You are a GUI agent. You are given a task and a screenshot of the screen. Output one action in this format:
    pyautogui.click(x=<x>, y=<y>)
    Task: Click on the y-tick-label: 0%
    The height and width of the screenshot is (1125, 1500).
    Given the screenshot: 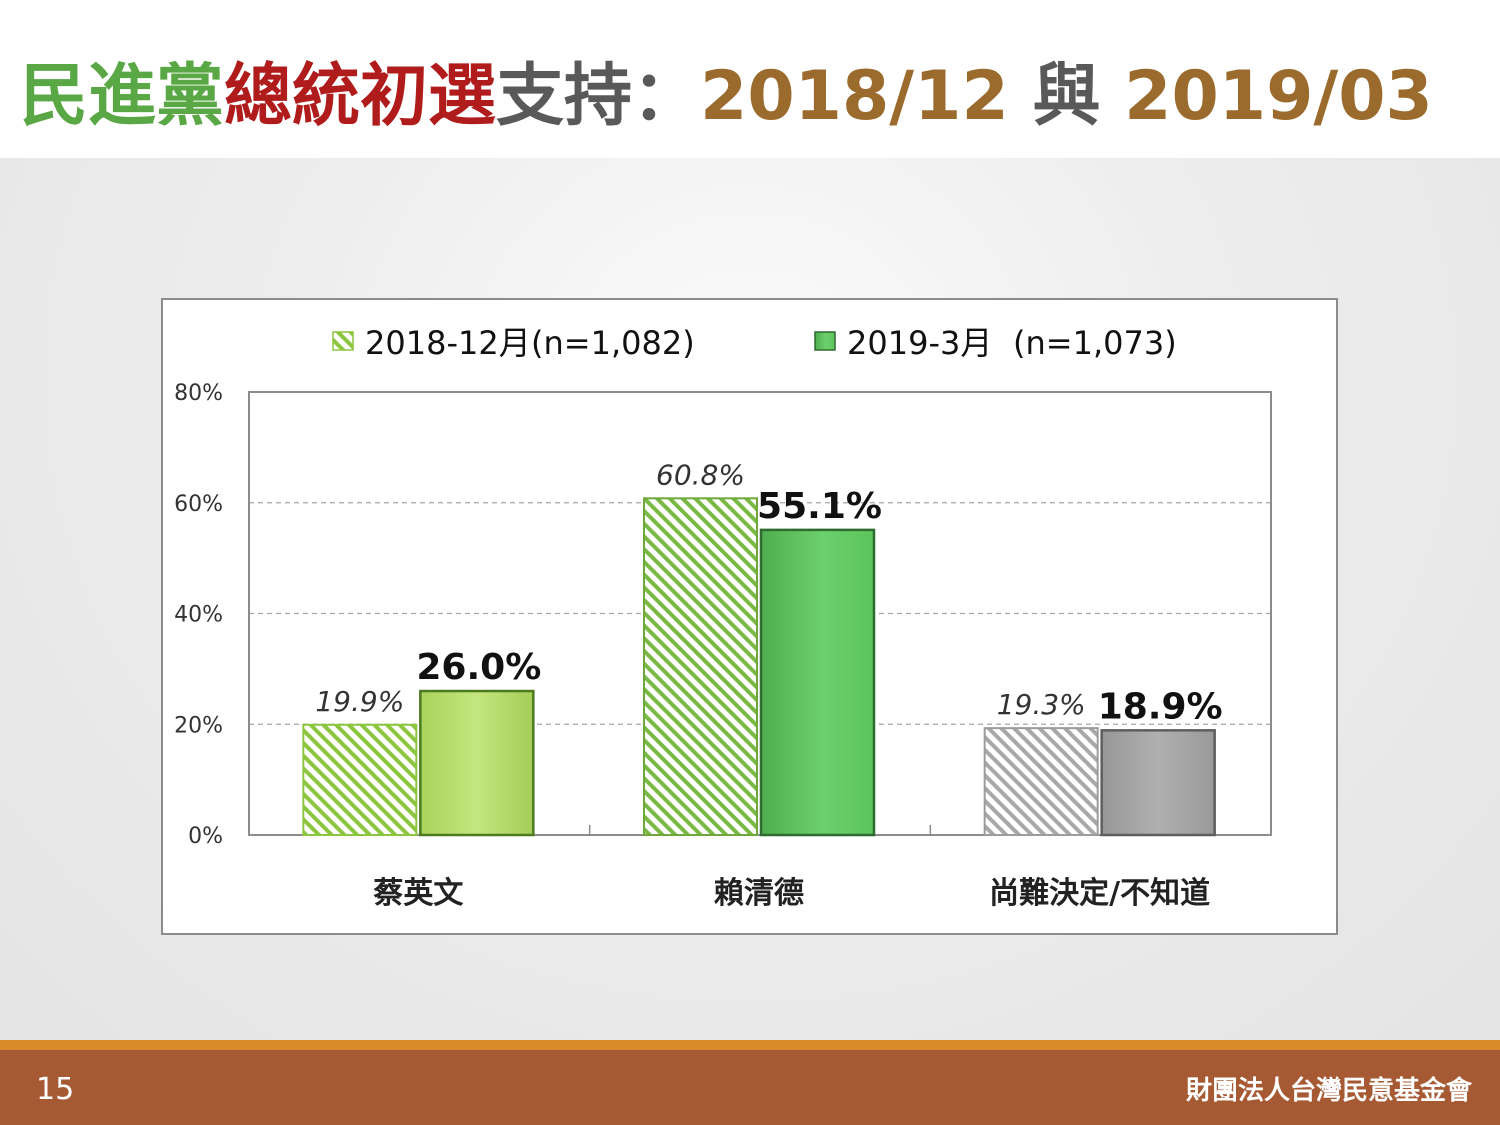 What is the action you would take?
    pyautogui.click(x=205, y=836)
    